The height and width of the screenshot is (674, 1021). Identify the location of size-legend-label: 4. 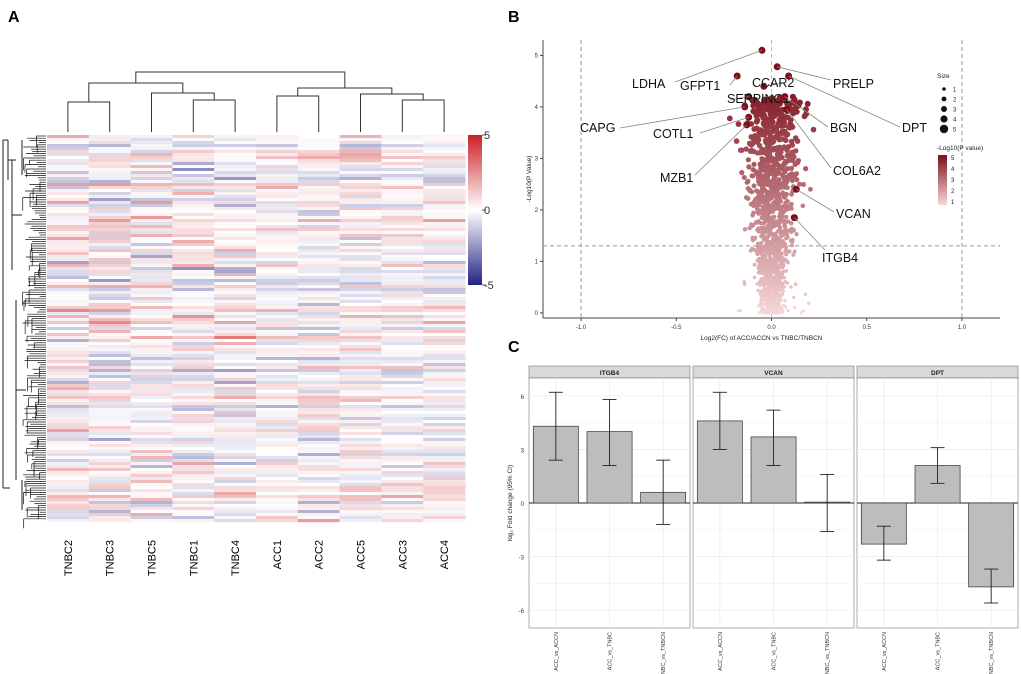
(955, 121).